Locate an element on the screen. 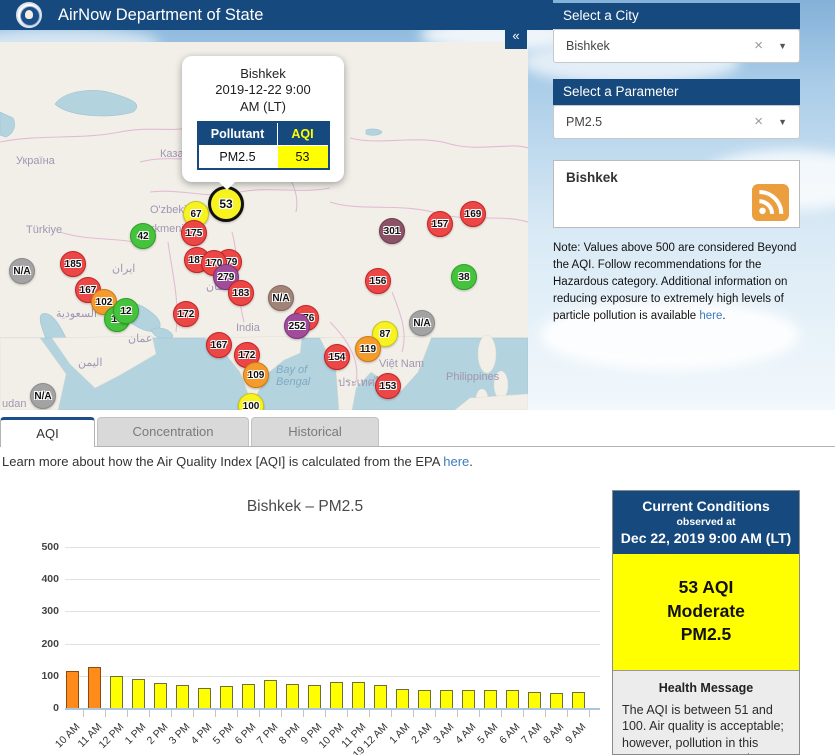 This screenshot has height=755, width=835. chart-bar-11-am is located at coordinates (94, 687).